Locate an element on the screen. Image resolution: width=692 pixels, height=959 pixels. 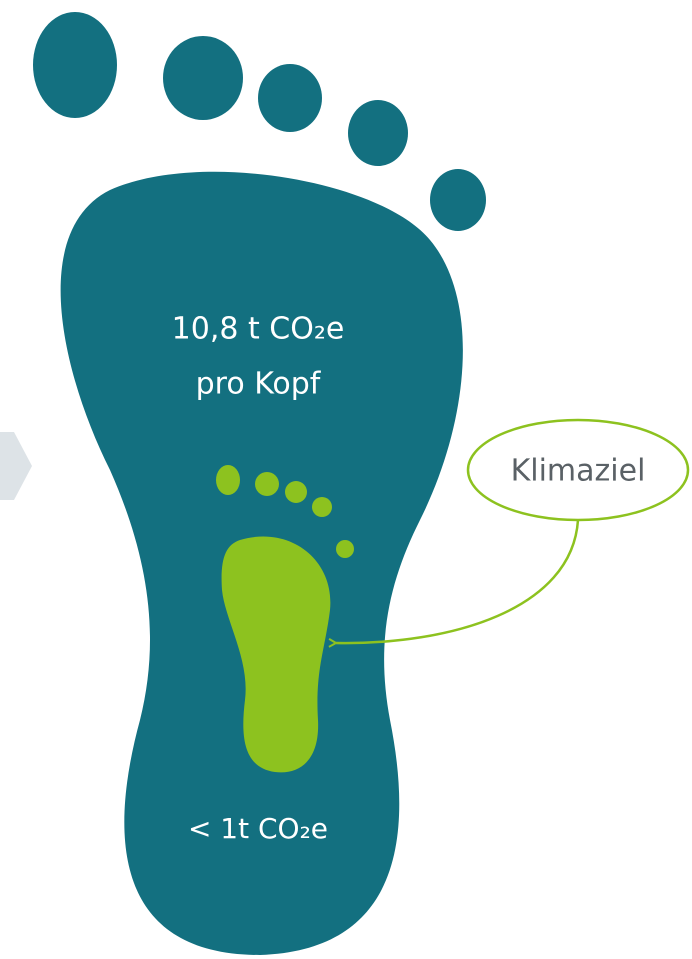
small-footprint is located at coordinates (285, 619).